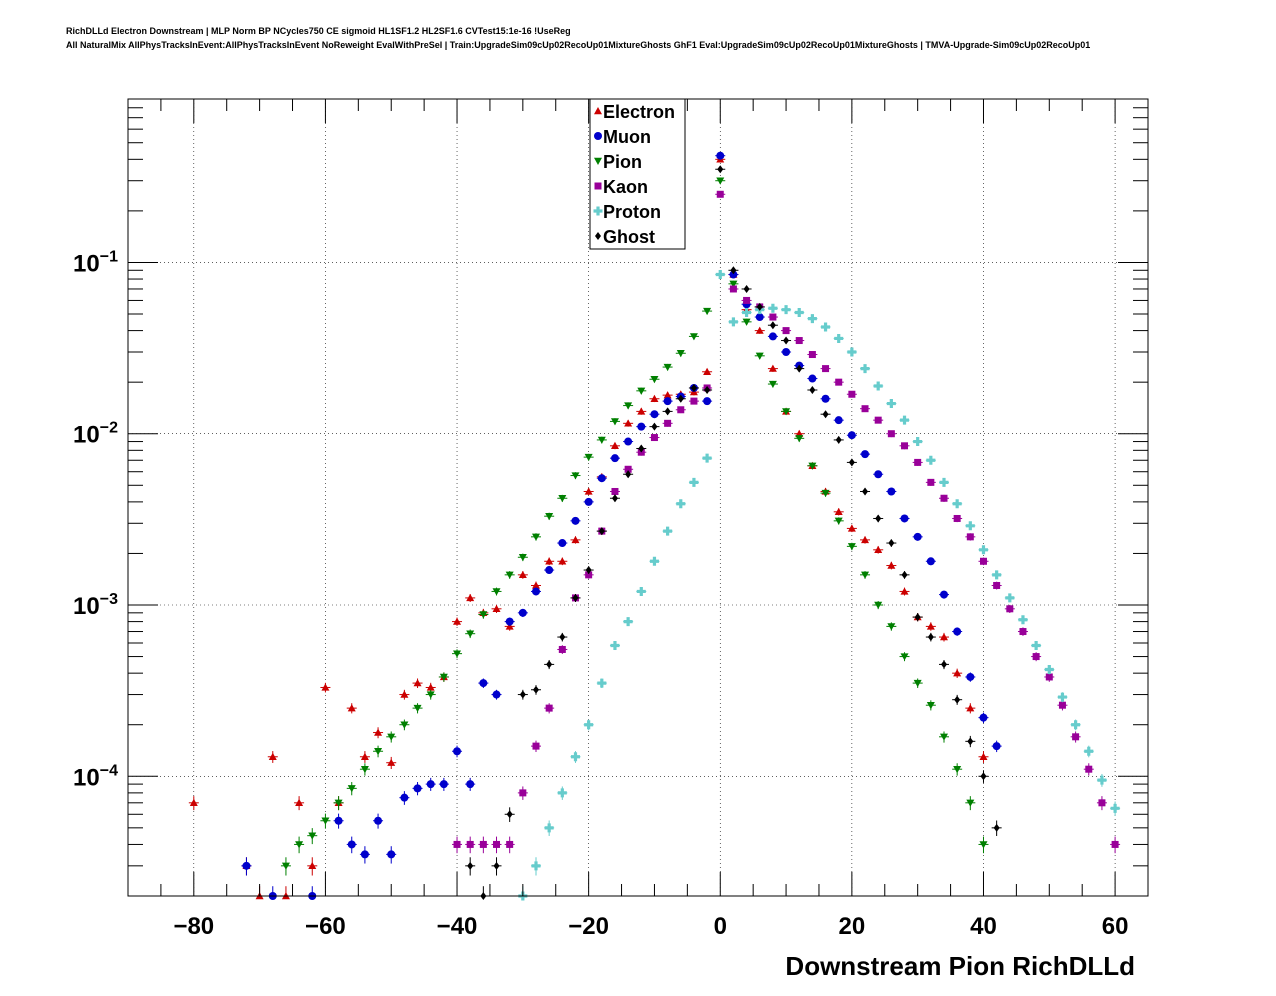 The width and height of the screenshot is (1276, 996). What do you see at coordinates (629, 237) in the screenshot?
I see `legend-label-ghost: Ghost` at bounding box center [629, 237].